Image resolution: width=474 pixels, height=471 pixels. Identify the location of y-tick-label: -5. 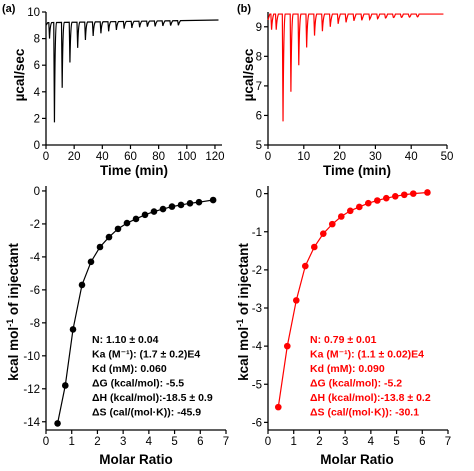
(257, 385).